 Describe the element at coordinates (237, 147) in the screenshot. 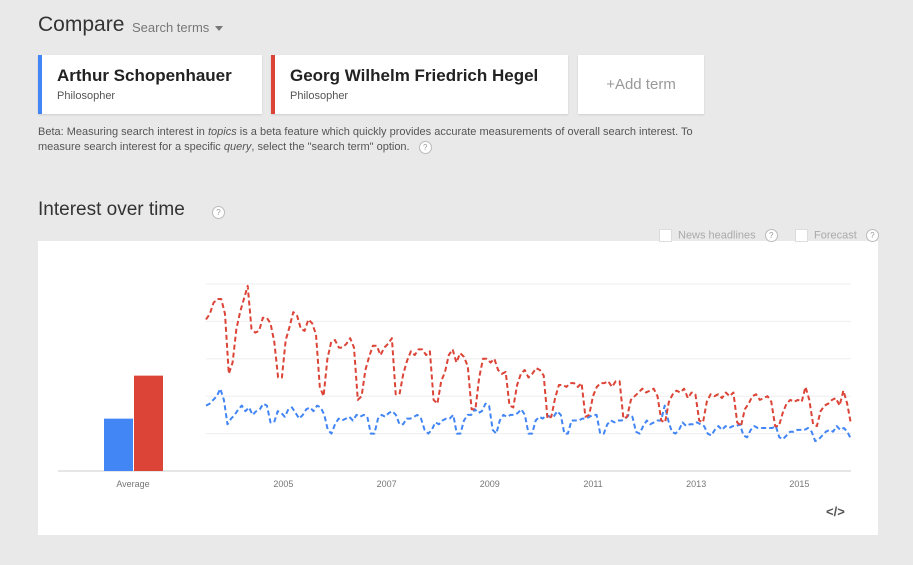

I see `beta-note-query: query` at that location.